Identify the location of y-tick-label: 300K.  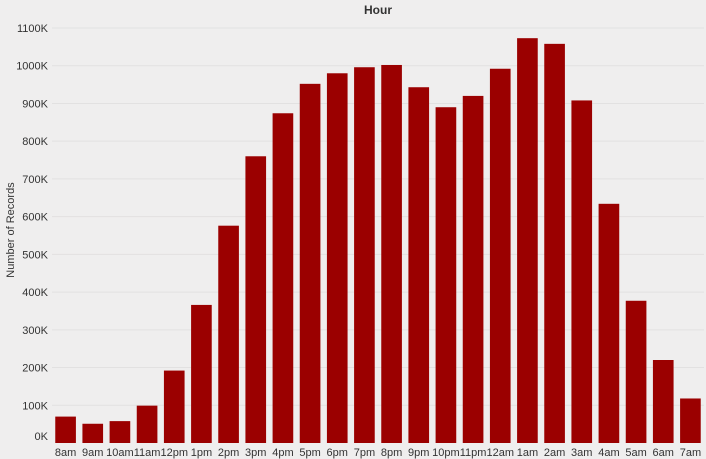
(35, 331).